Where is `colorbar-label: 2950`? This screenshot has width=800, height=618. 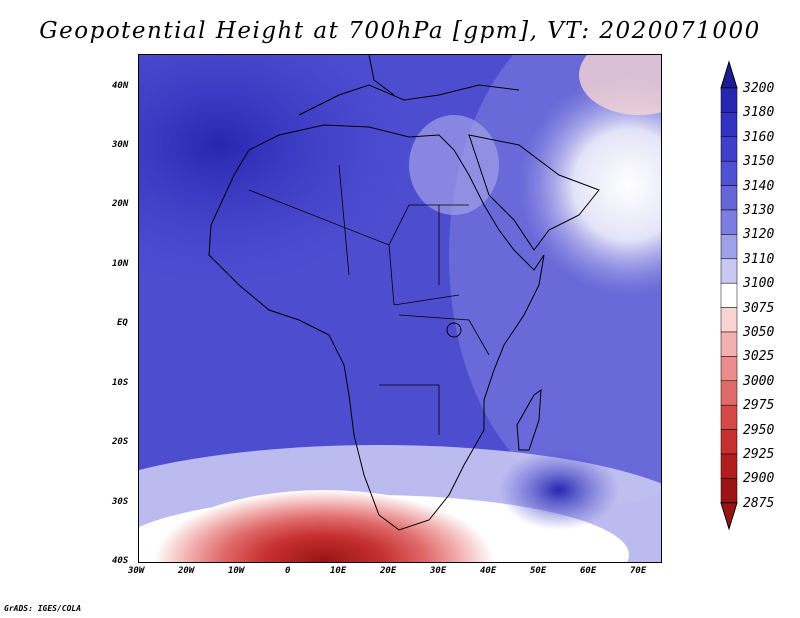
colorbar-label: 2950 is located at coordinates (759, 430).